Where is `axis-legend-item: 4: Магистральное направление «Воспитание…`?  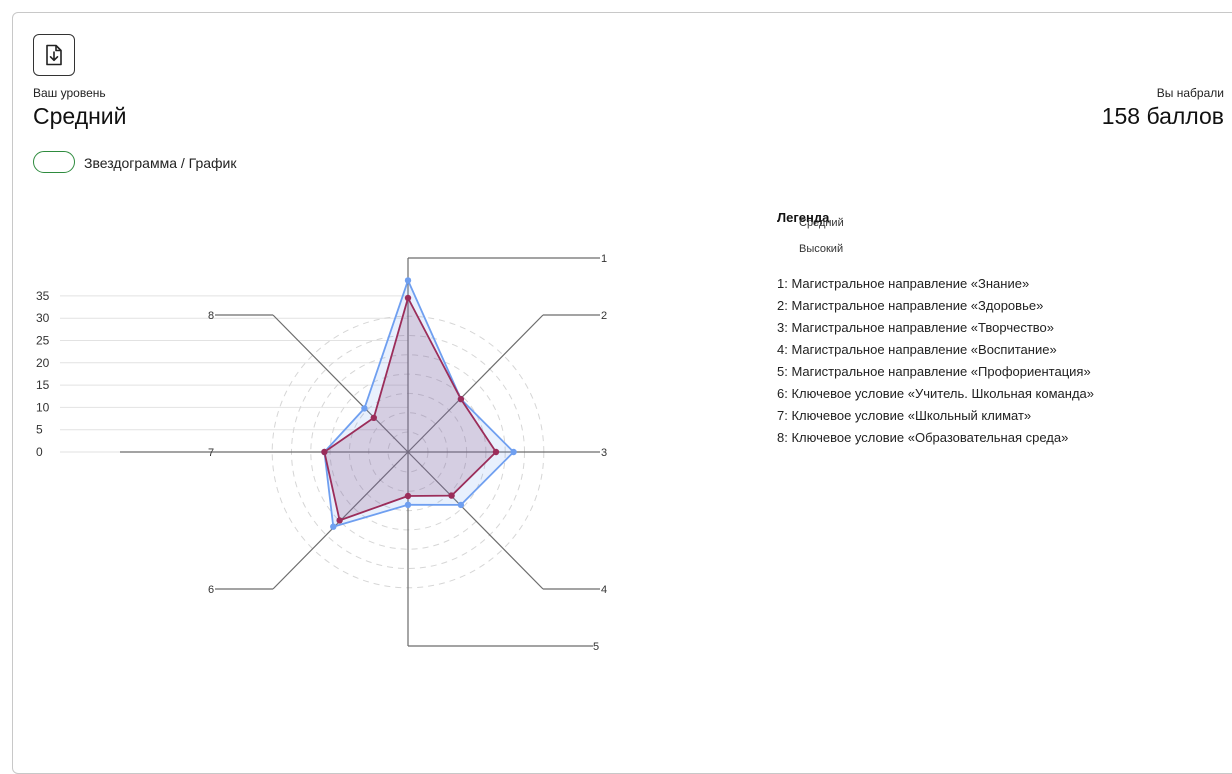
axis-legend-item: 4: Магистральное направление «Воспитание… is located at coordinates (917, 349).